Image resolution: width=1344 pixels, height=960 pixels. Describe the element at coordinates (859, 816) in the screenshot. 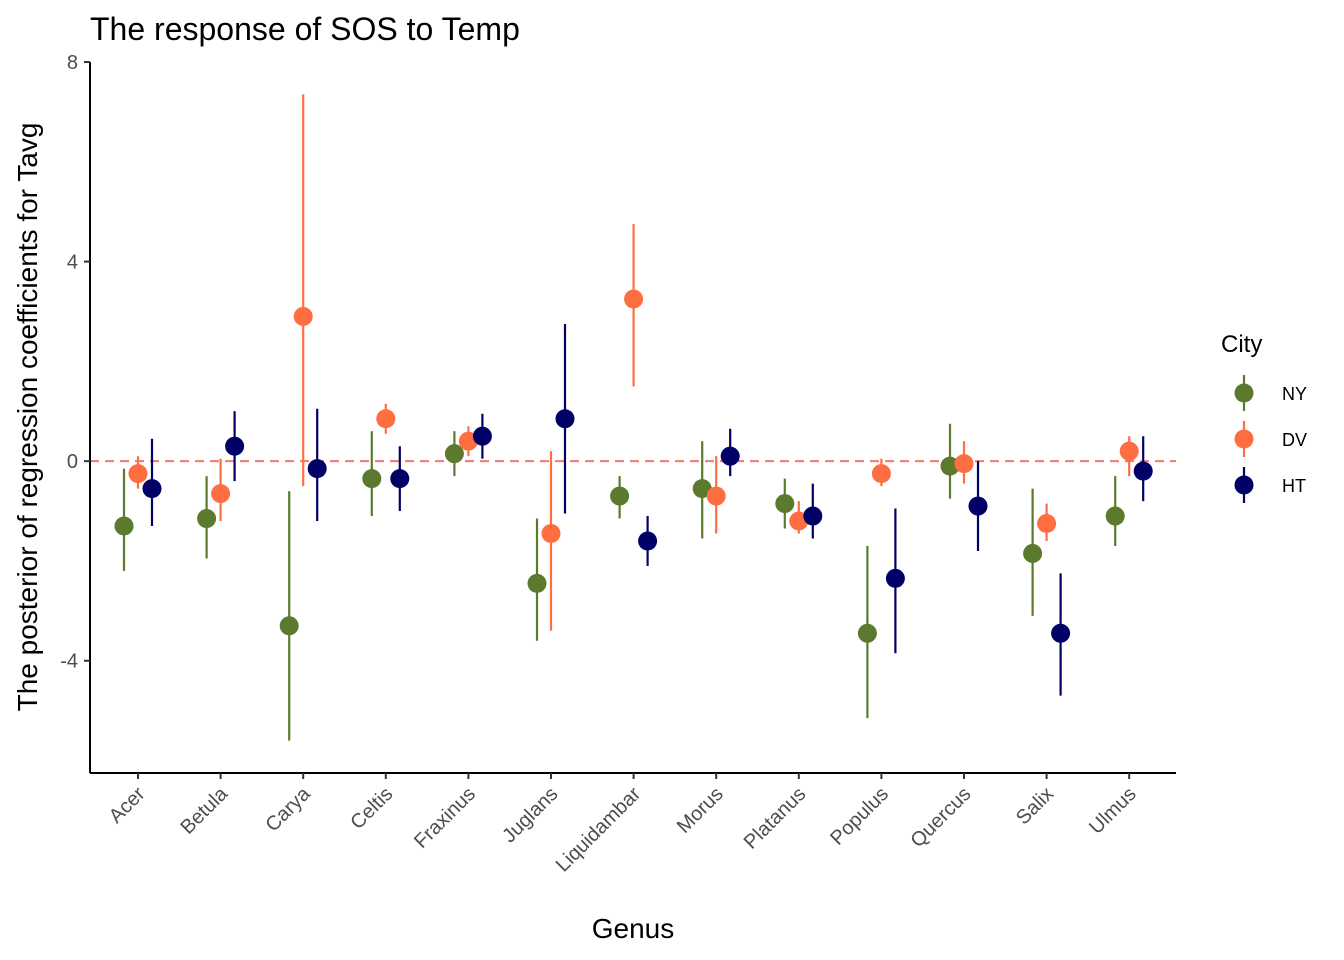

I see `x-tick-label-populus: Populus` at that location.